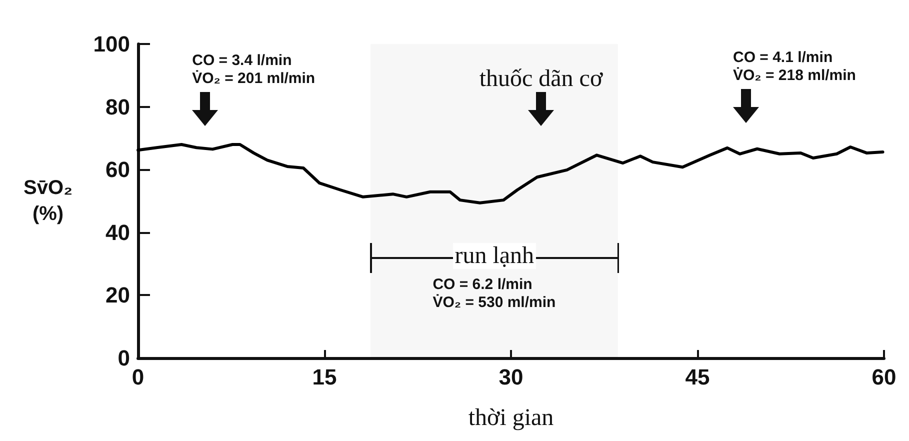 The height and width of the screenshot is (441, 909). I want to click on line-series, so click(510, 173).